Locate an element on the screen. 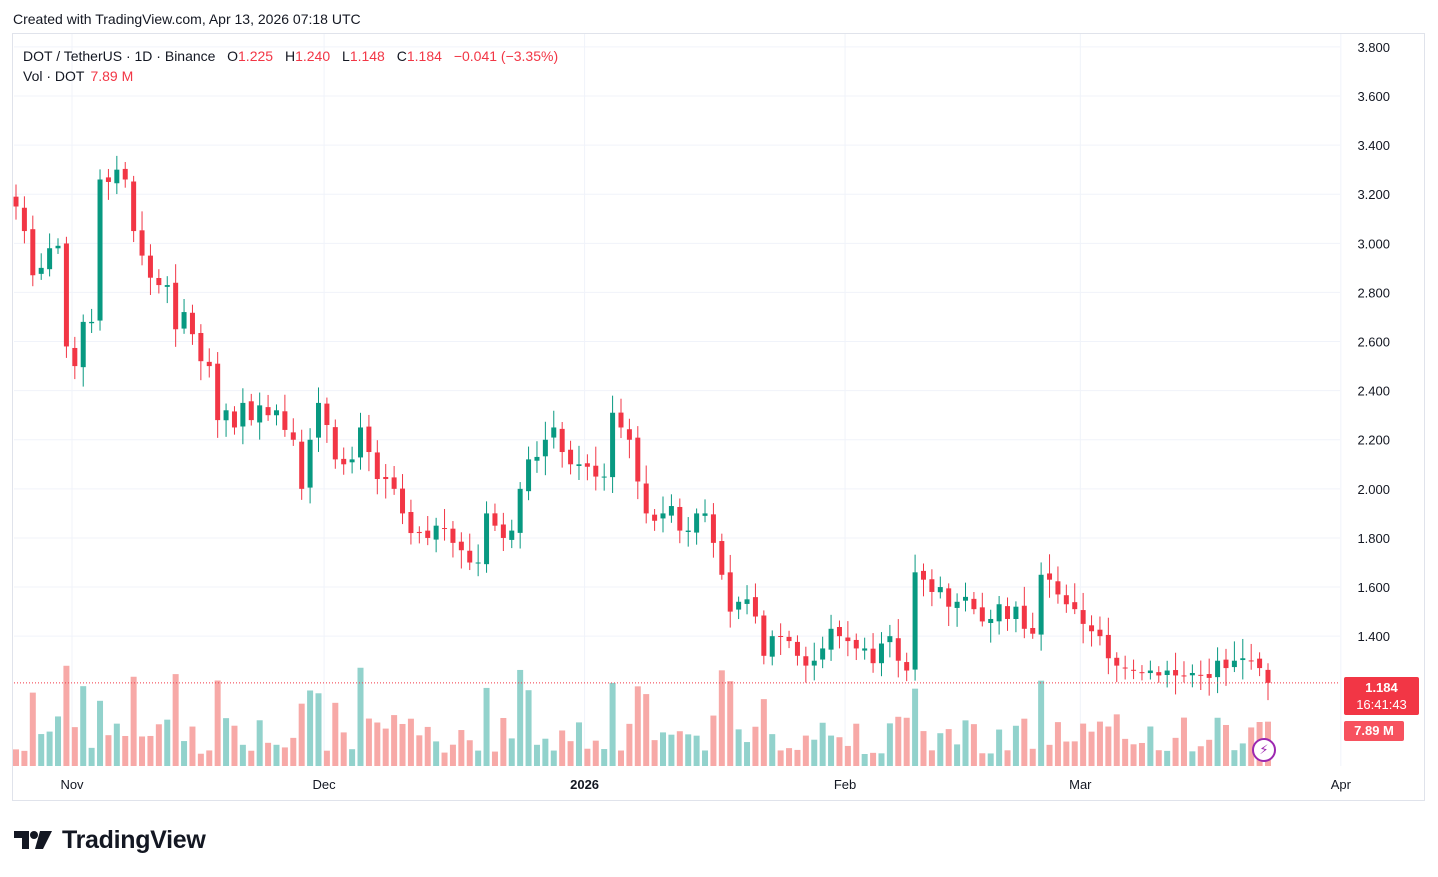 The image size is (1438, 877). tradingview-logo-text: TradingView is located at coordinates (134, 840).